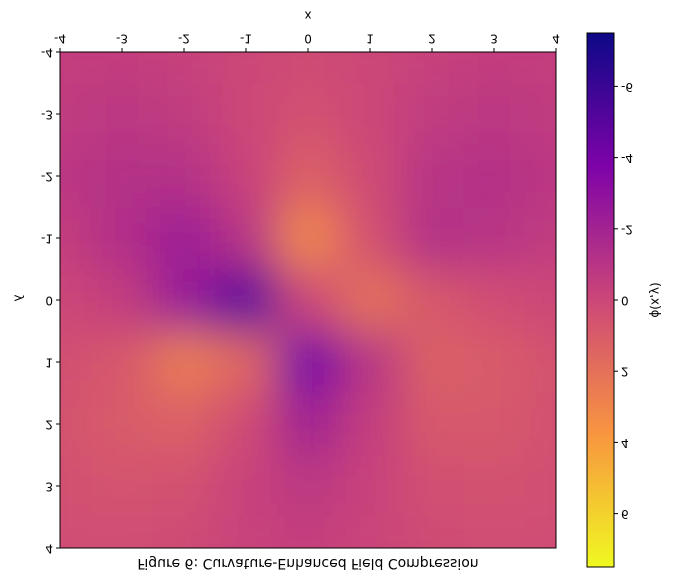 The width and height of the screenshot is (673, 579). Describe the element at coordinates (627, 229) in the screenshot. I see `colorbar-tick-label: -2` at that location.